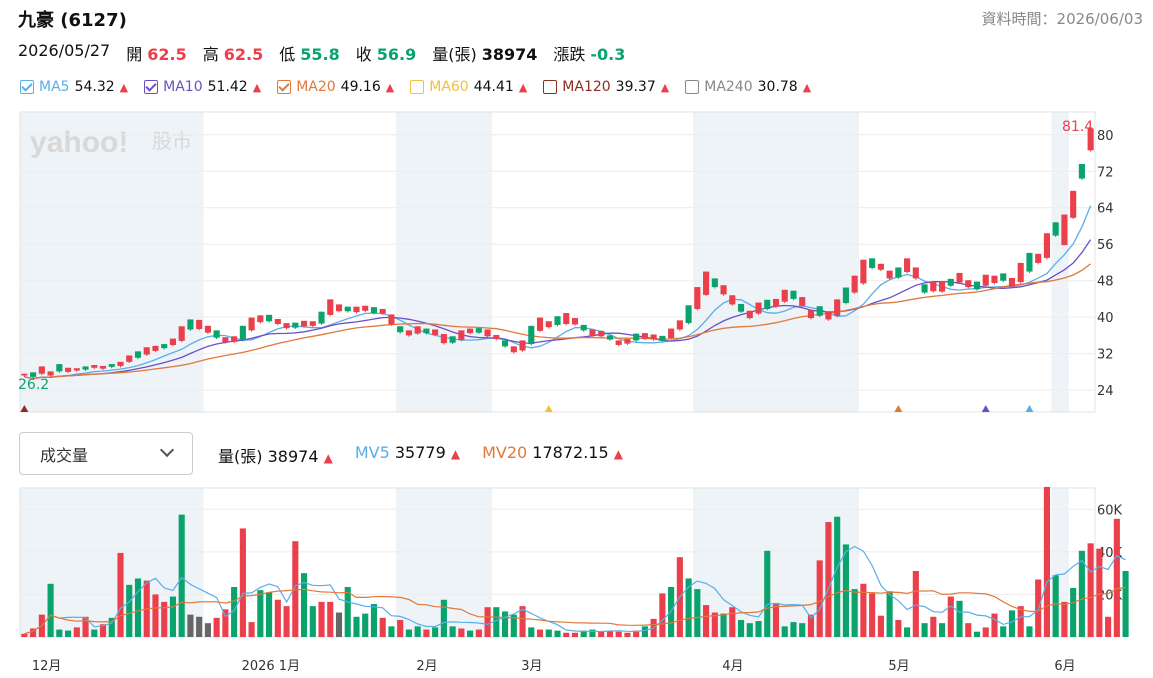 Image resolution: width=1153 pixels, height=678 pixels. What do you see at coordinates (417, 87) in the screenshot?
I see `ma60-checkbox` at bounding box center [417, 87].